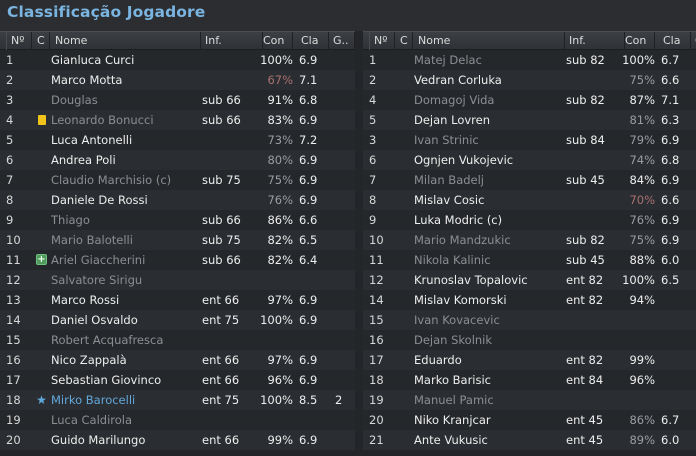 This screenshot has width=696, height=456. Describe the element at coordinates (10, 160) in the screenshot. I see `home-row-number: 6` at that location.